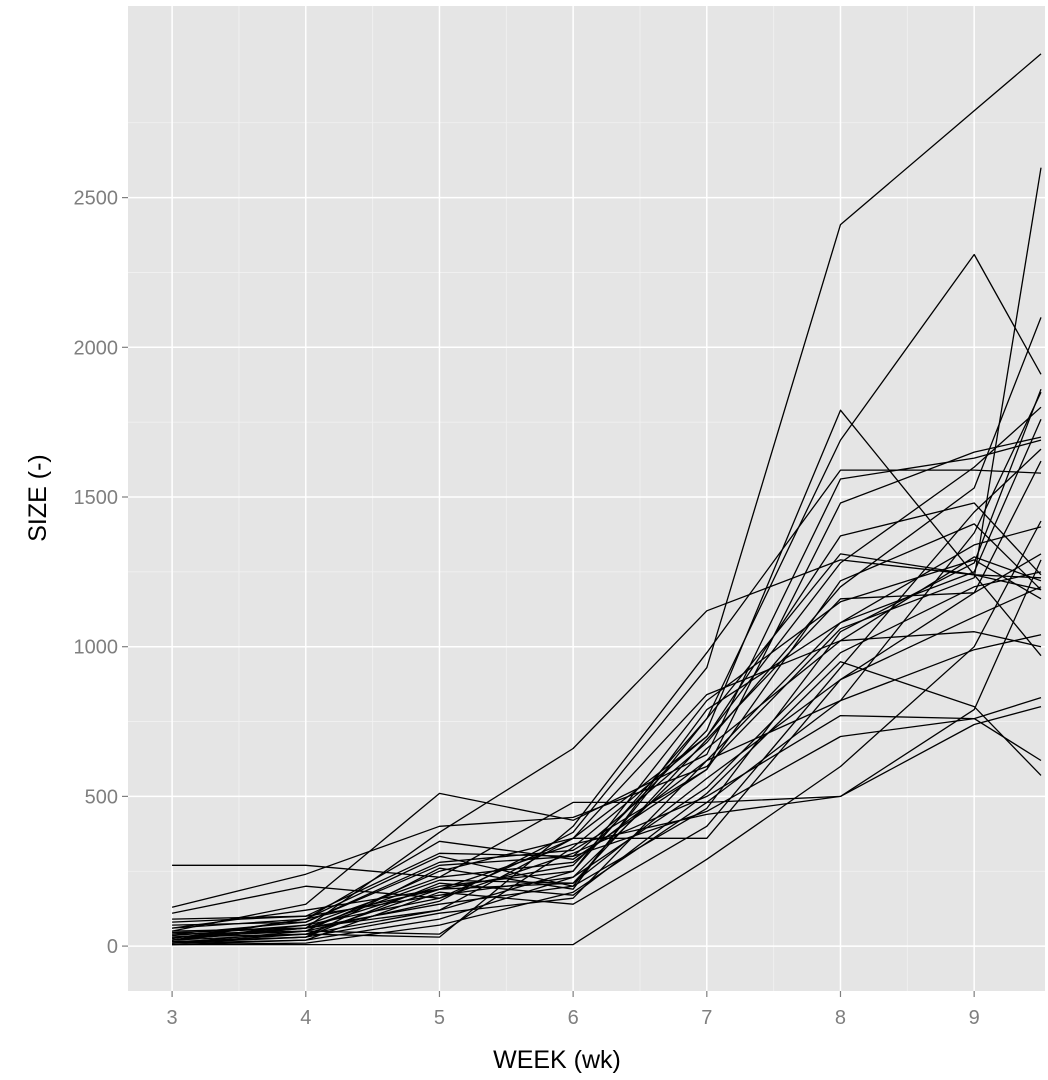 The width and height of the screenshot is (1048, 1080). Describe the element at coordinates (112, 947) in the screenshot. I see `y-tick-label: 0` at that location.